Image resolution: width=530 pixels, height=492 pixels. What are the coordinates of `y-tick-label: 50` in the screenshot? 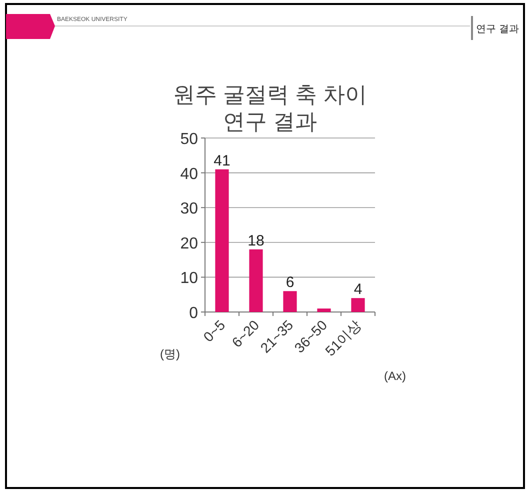 It's located at (189, 139).